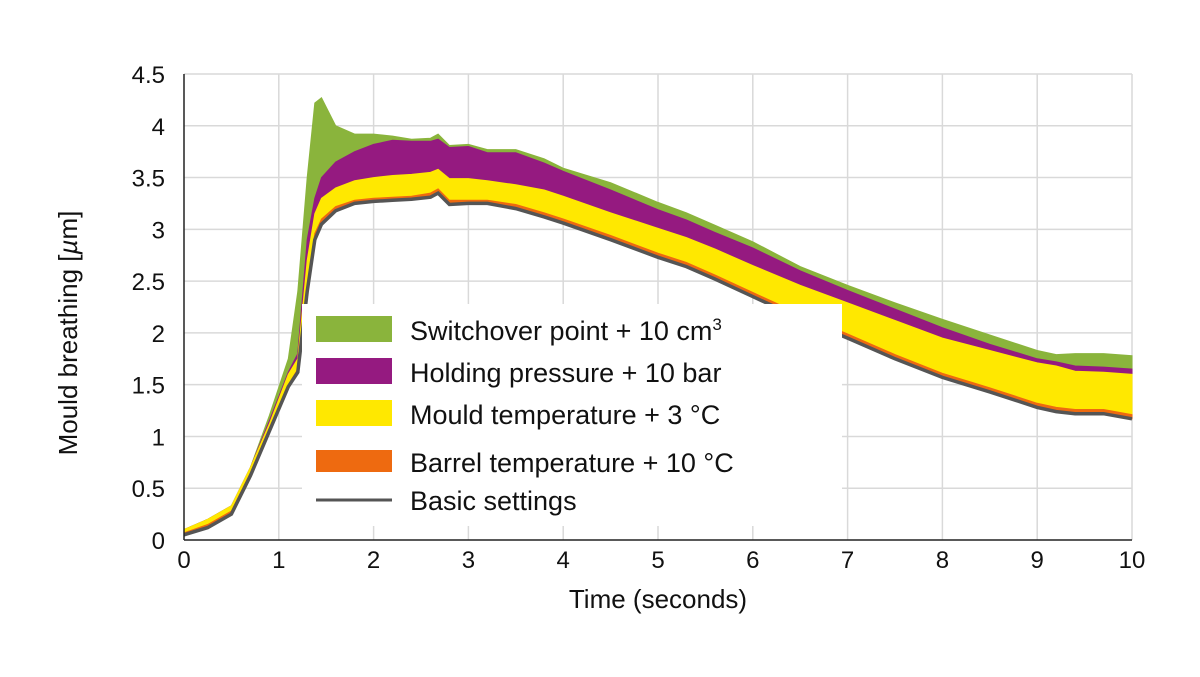  Describe the element at coordinates (68, 248) in the screenshot. I see `y-axis-title-unit: µ` at that location.